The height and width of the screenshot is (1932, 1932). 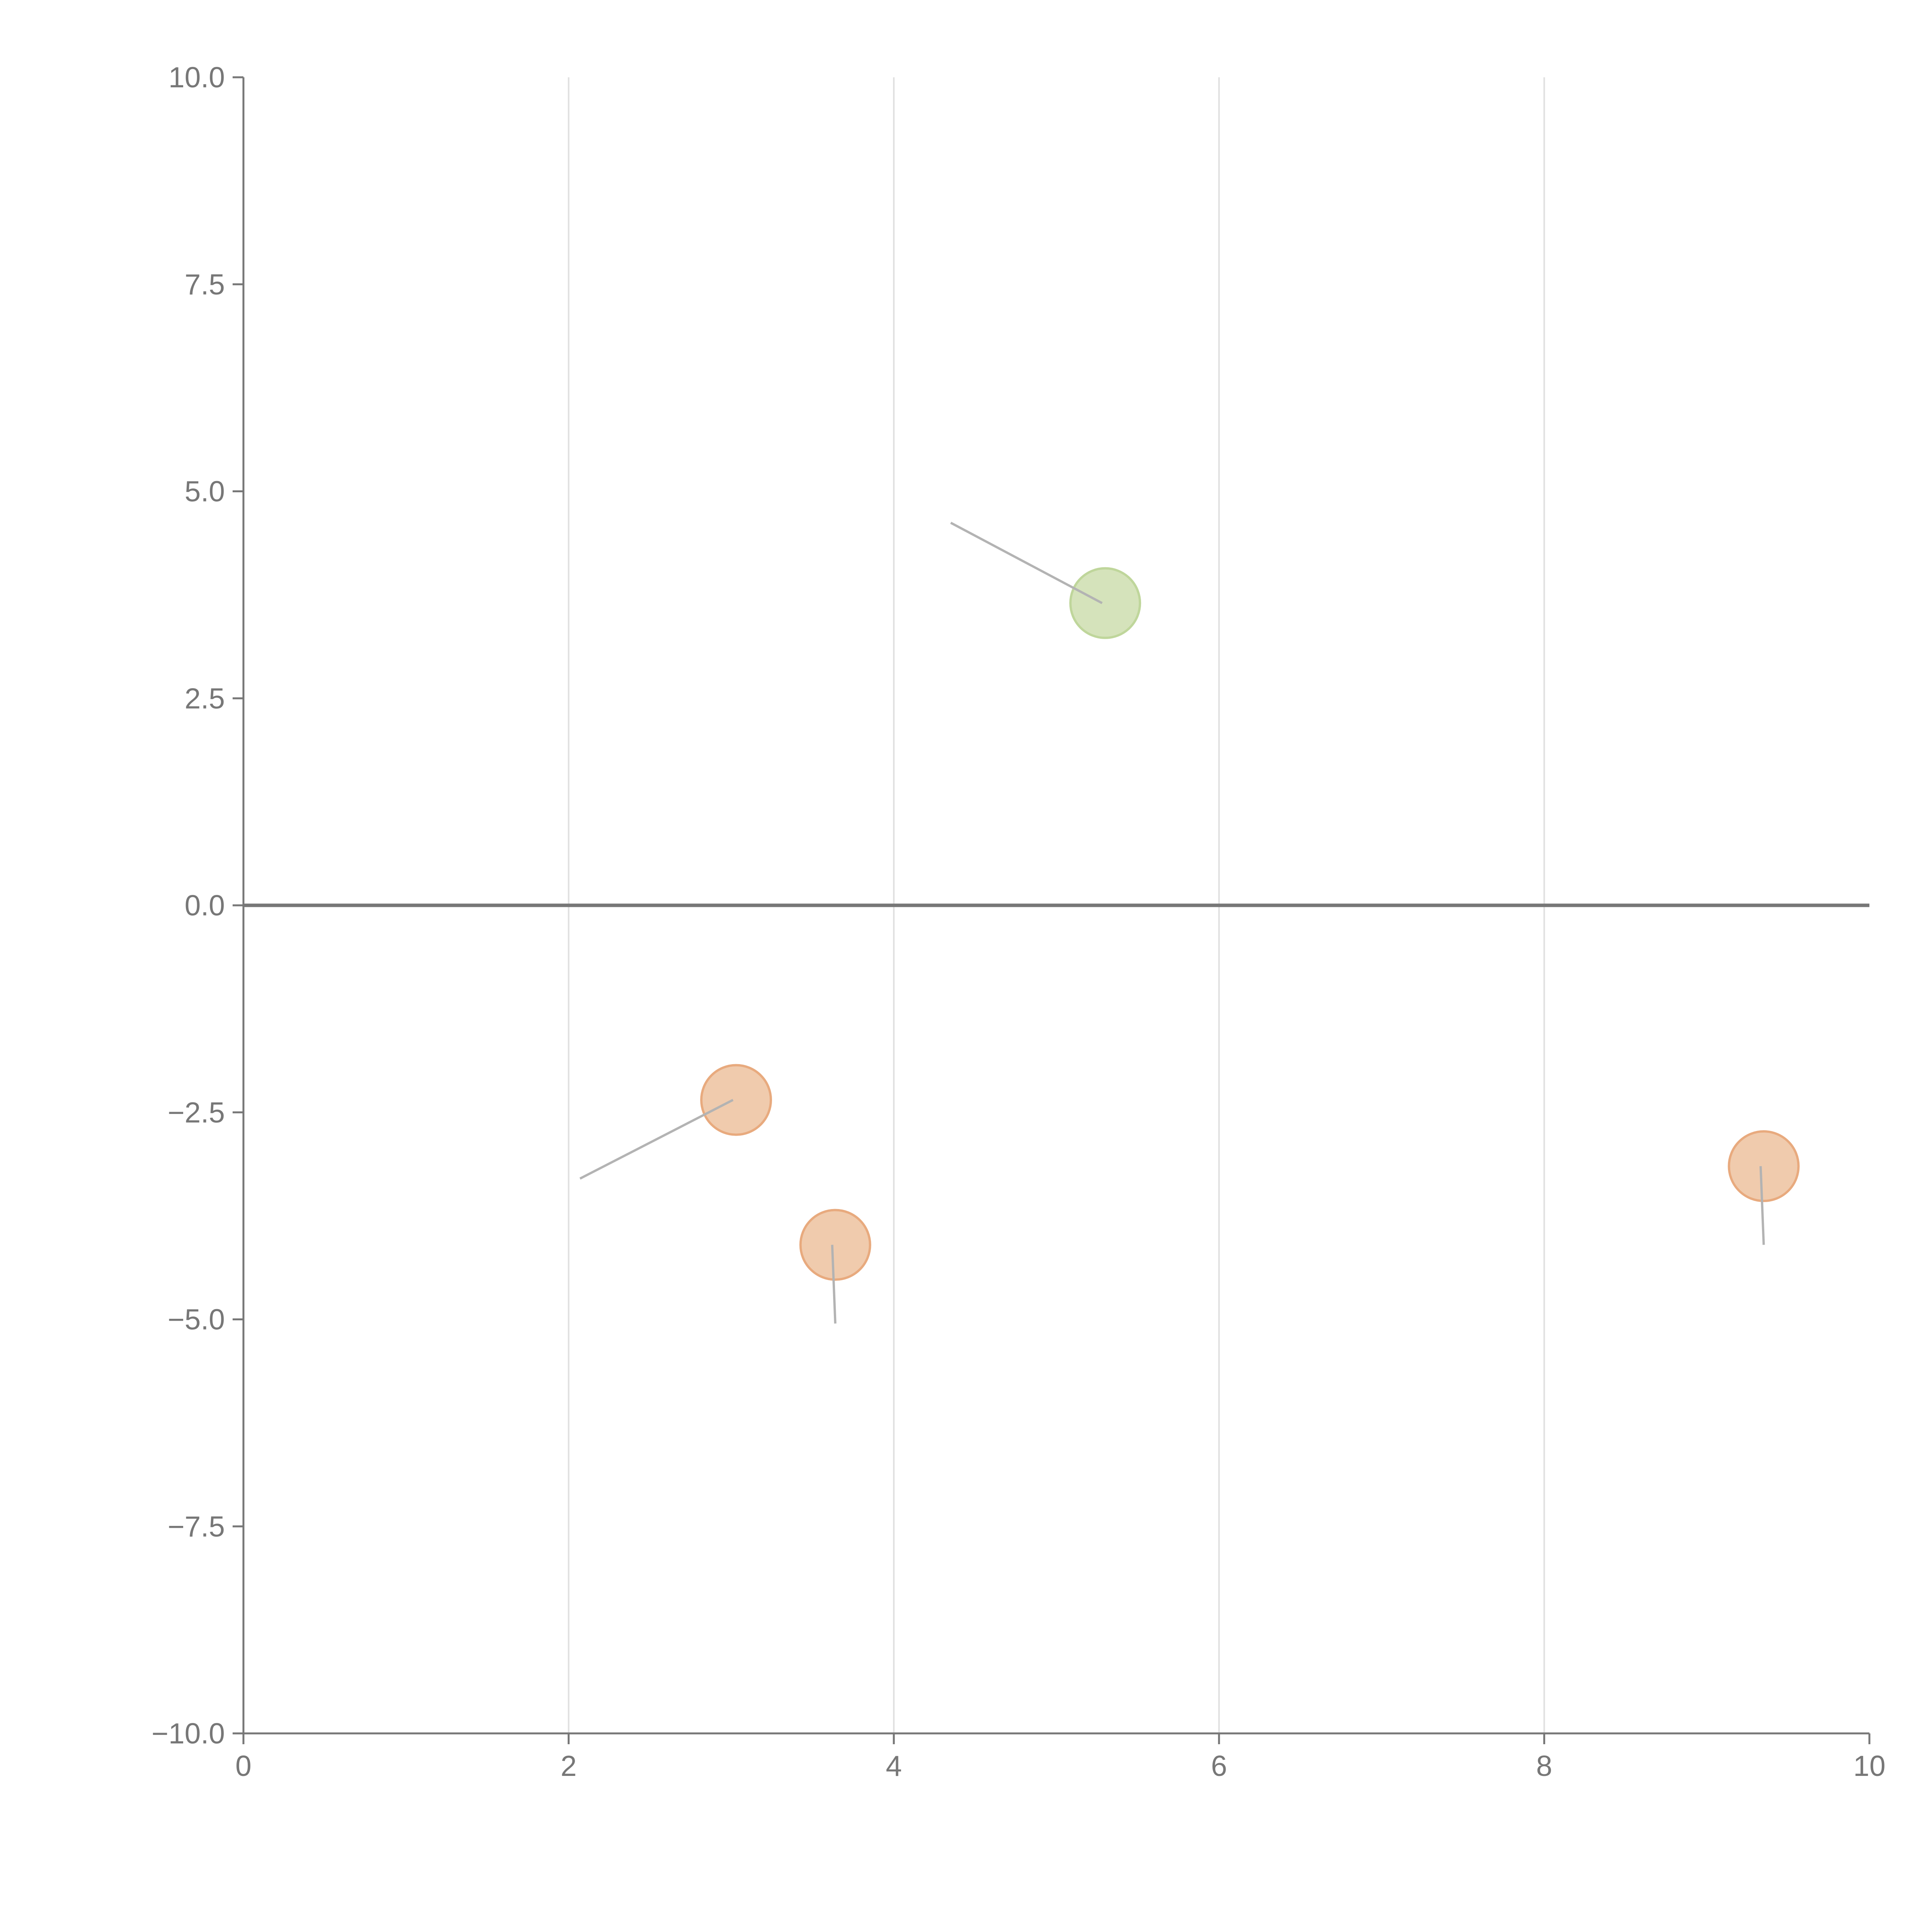 What do you see at coordinates (1869, 1766) in the screenshot?
I see `x-tick-label: 10` at bounding box center [1869, 1766].